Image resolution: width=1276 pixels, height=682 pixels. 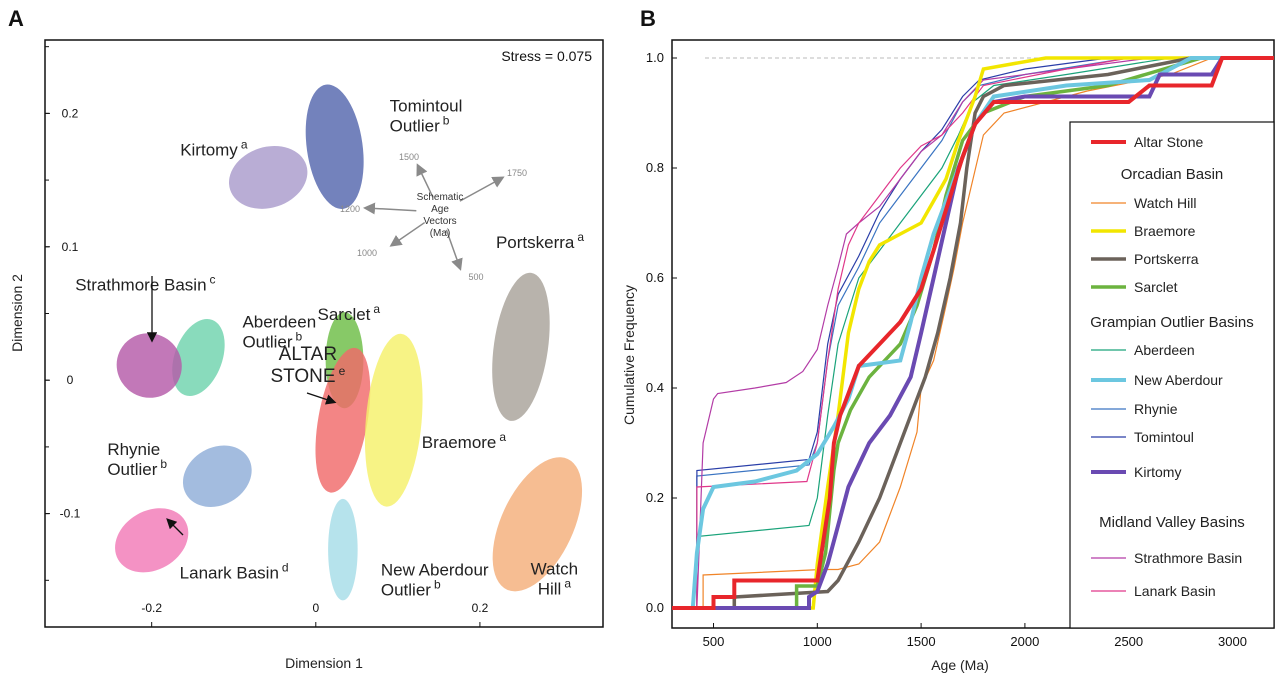 I want to click on panel-b-xtick-label: 2500, so click(x=1128, y=641).